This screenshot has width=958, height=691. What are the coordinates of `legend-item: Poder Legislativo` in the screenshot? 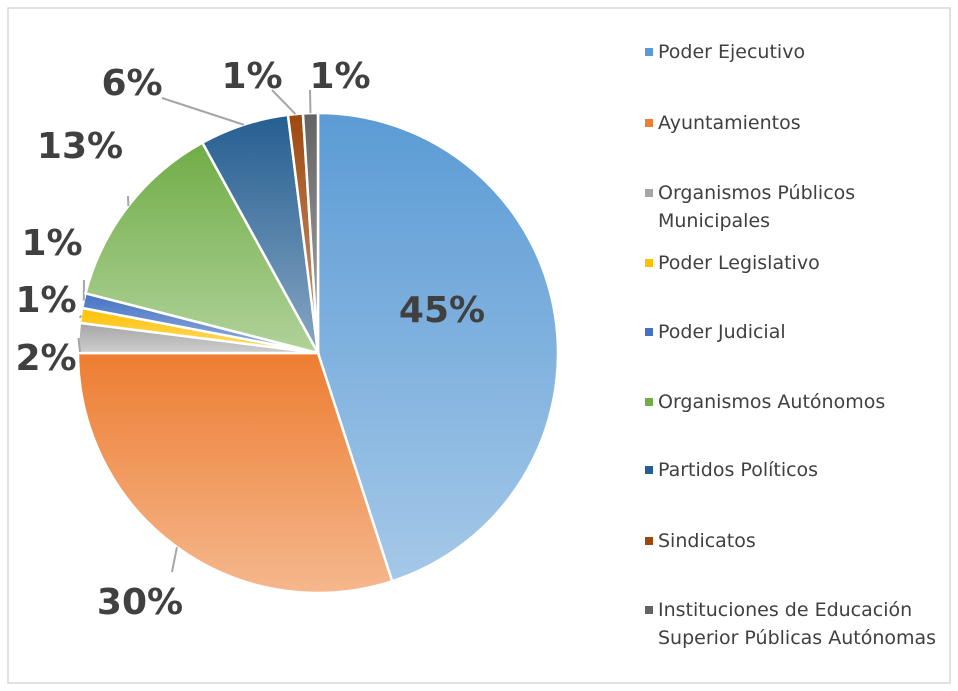 It's located at (797, 263).